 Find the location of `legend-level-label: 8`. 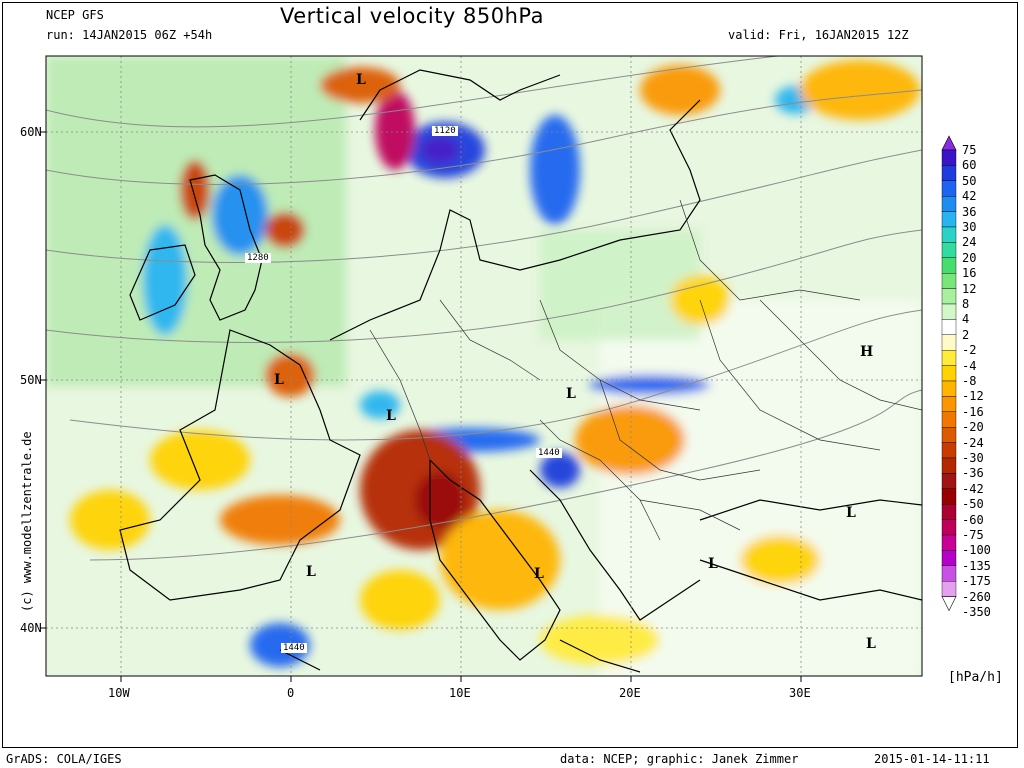

legend-level-label: 8 is located at coordinates (966, 304).